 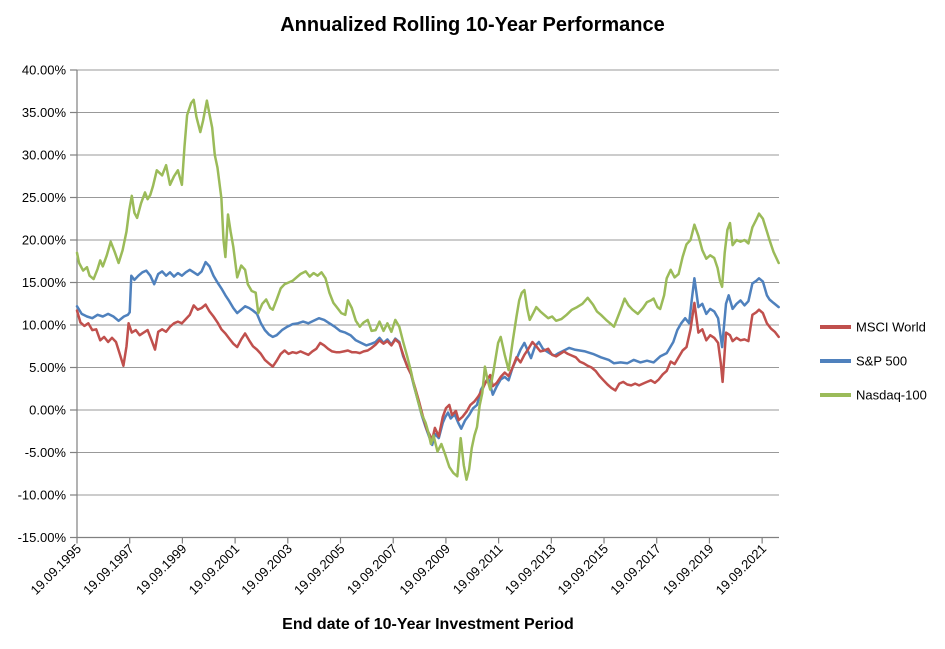 What do you see at coordinates (881, 361) in the screenshot?
I see `legend-label-s-p-500: S&P 500` at bounding box center [881, 361].